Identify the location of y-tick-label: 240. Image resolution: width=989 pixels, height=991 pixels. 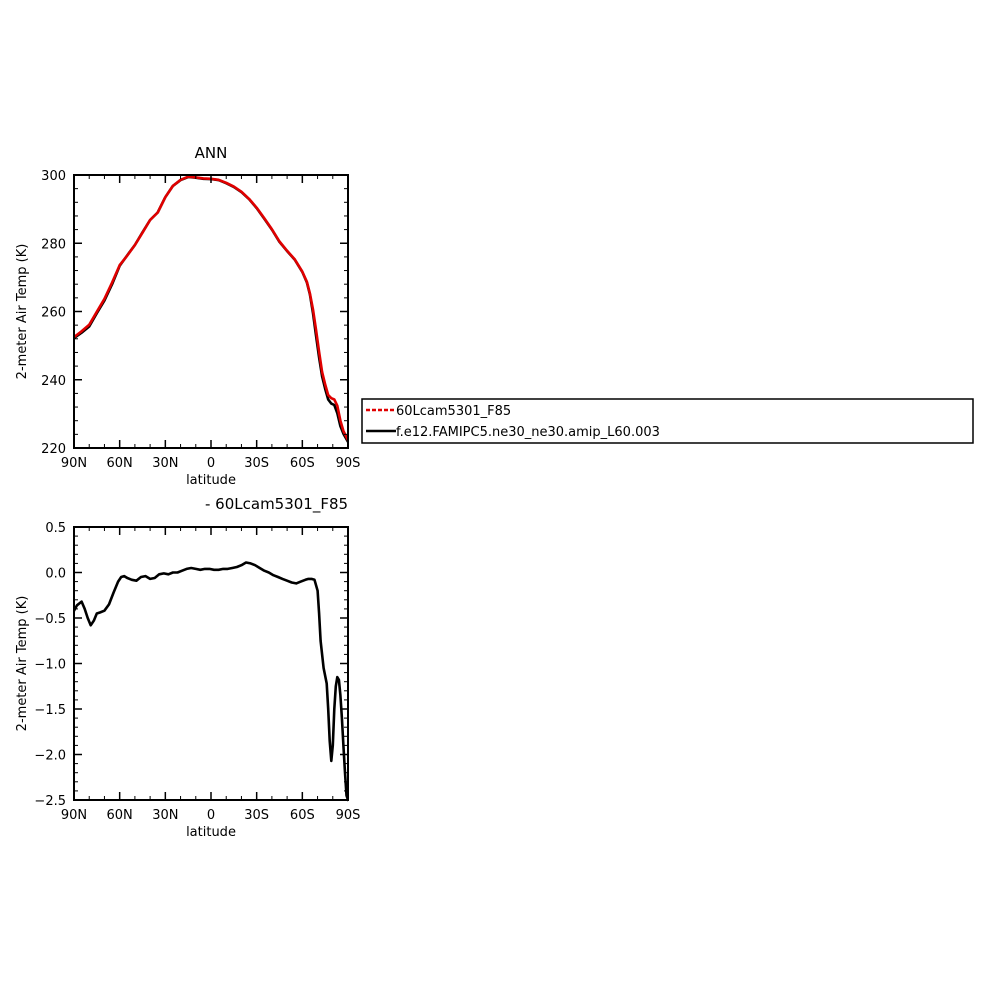
(53, 381).